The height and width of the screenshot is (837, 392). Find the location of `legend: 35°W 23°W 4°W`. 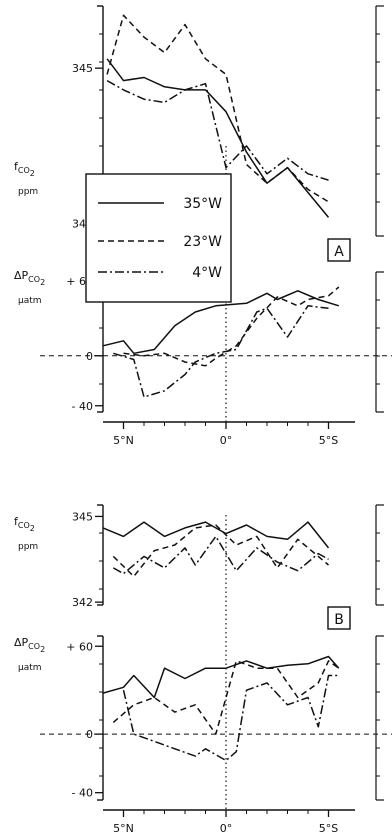

legend: 35°W 23°W 4°W is located at coordinates (158, 238).